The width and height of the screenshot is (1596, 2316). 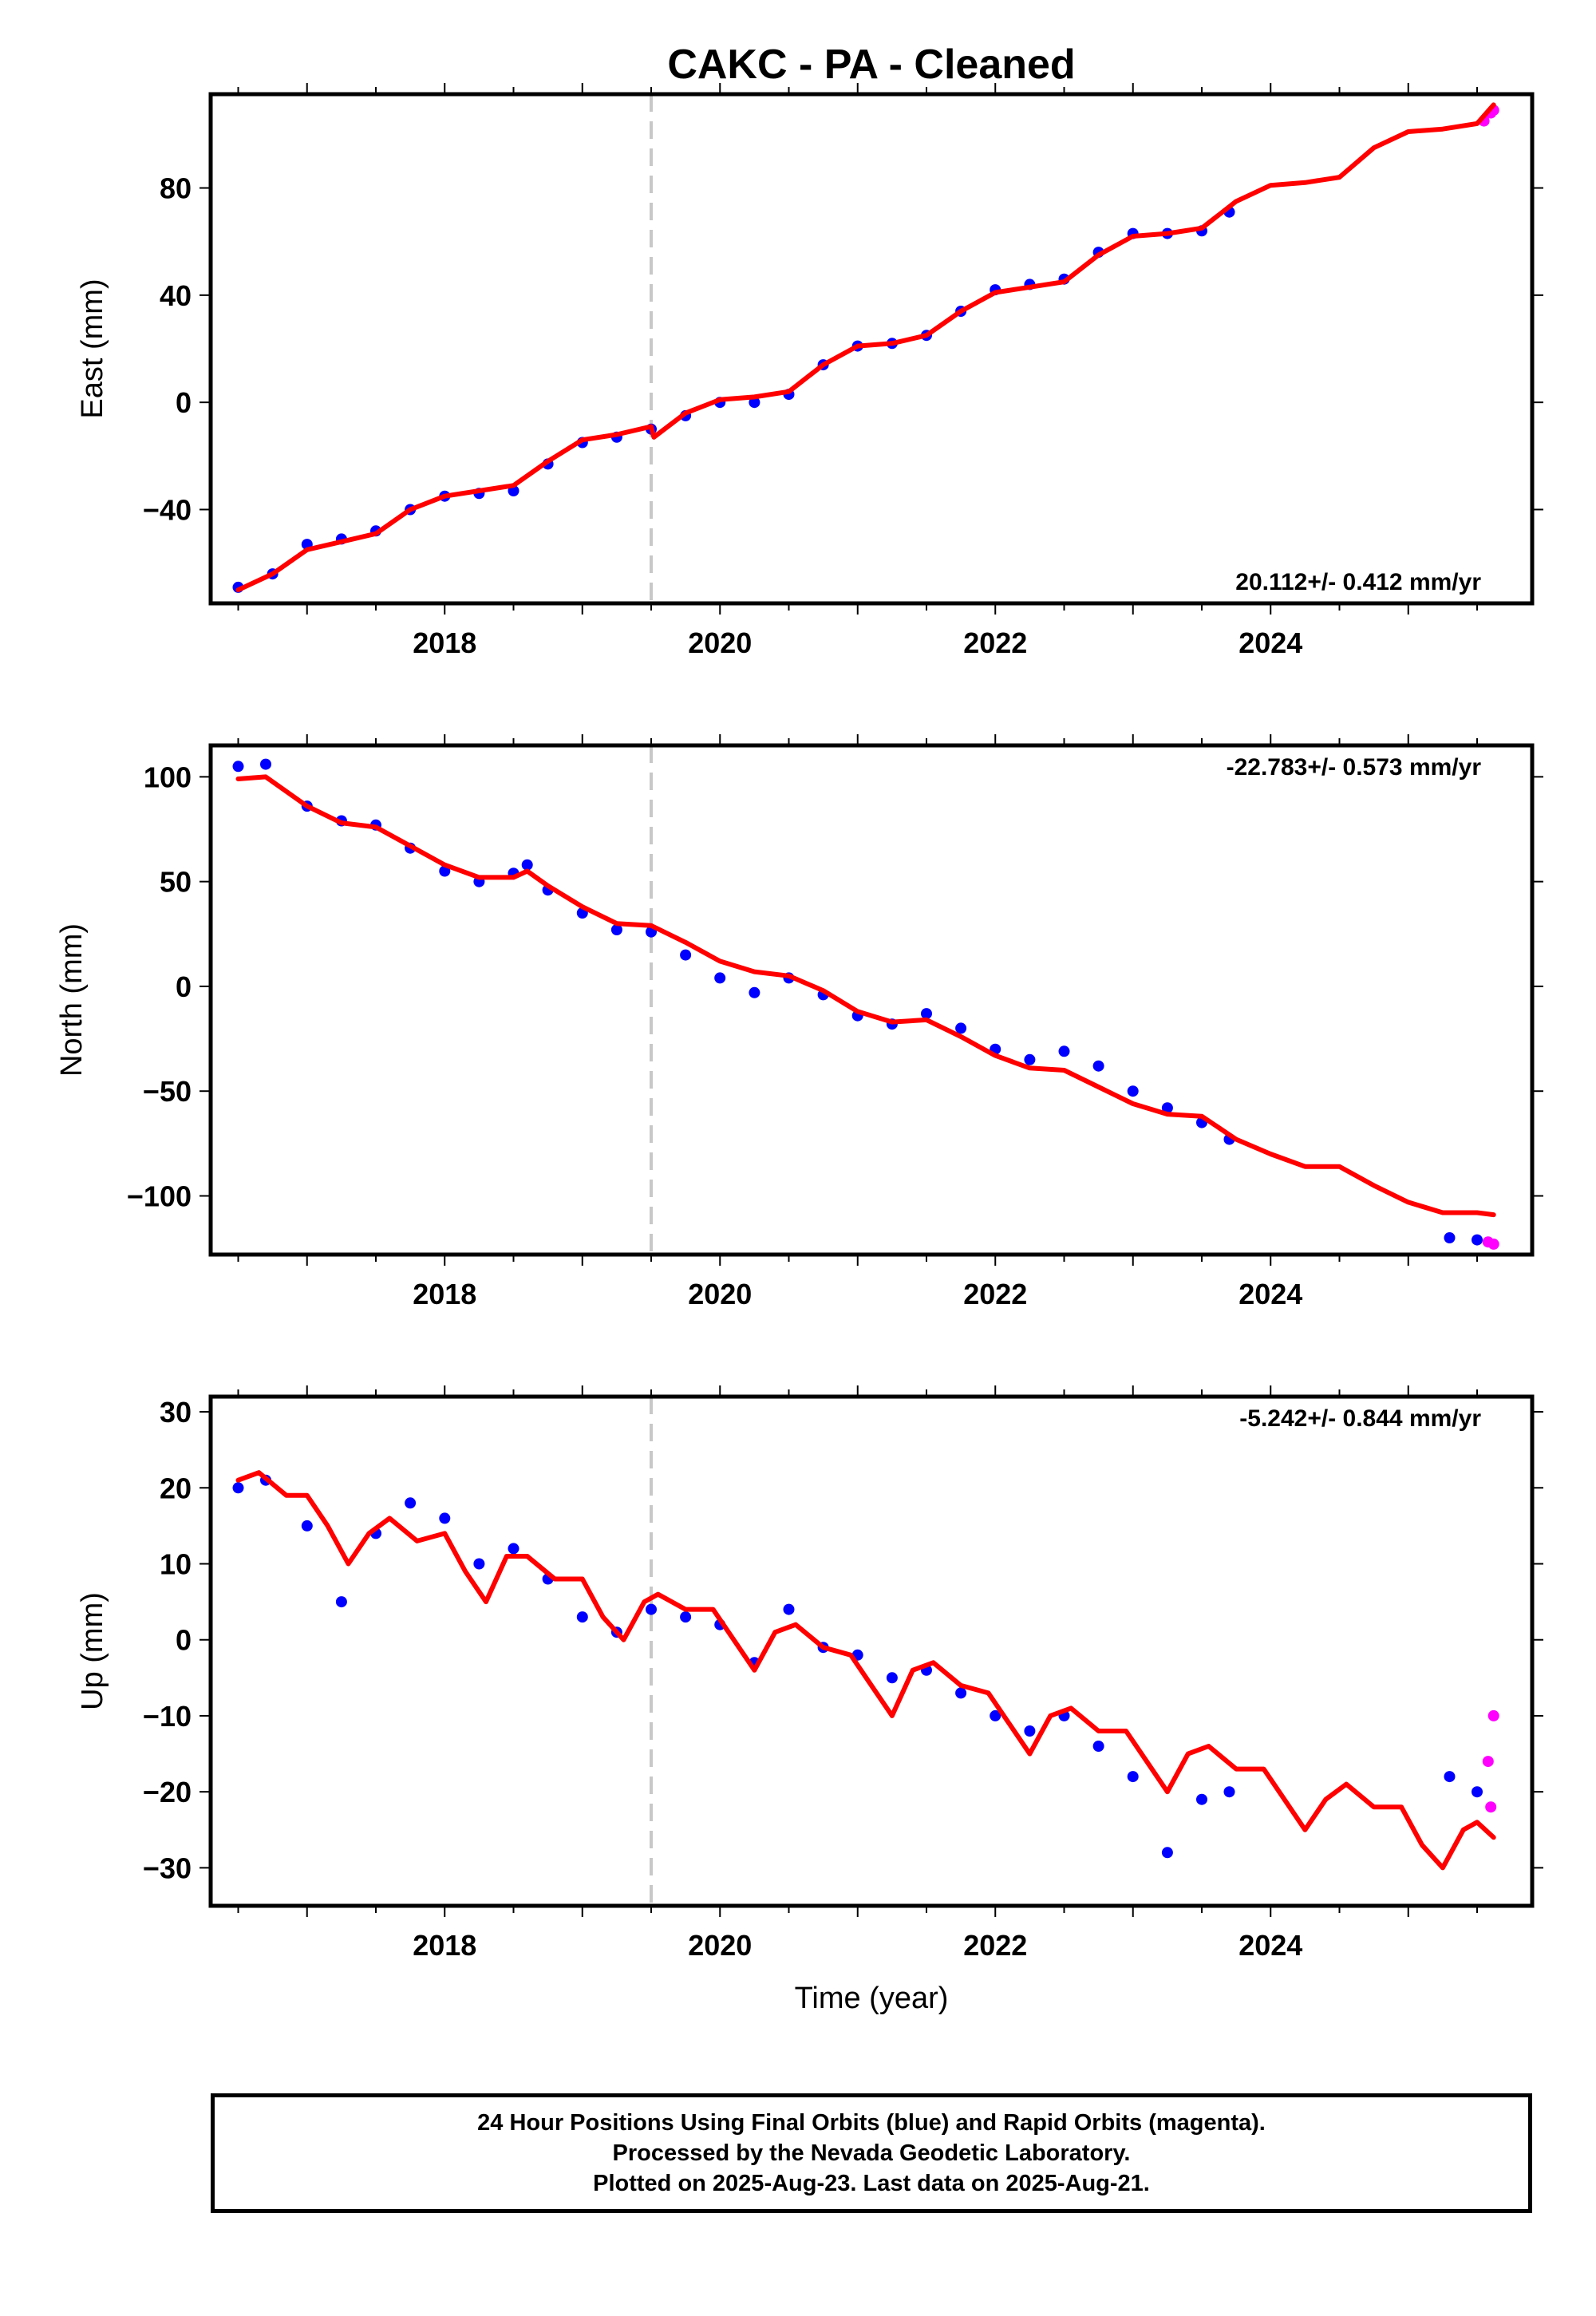 What do you see at coordinates (167, 1091) in the screenshot?
I see `north-y-tick-label: −50` at bounding box center [167, 1091].